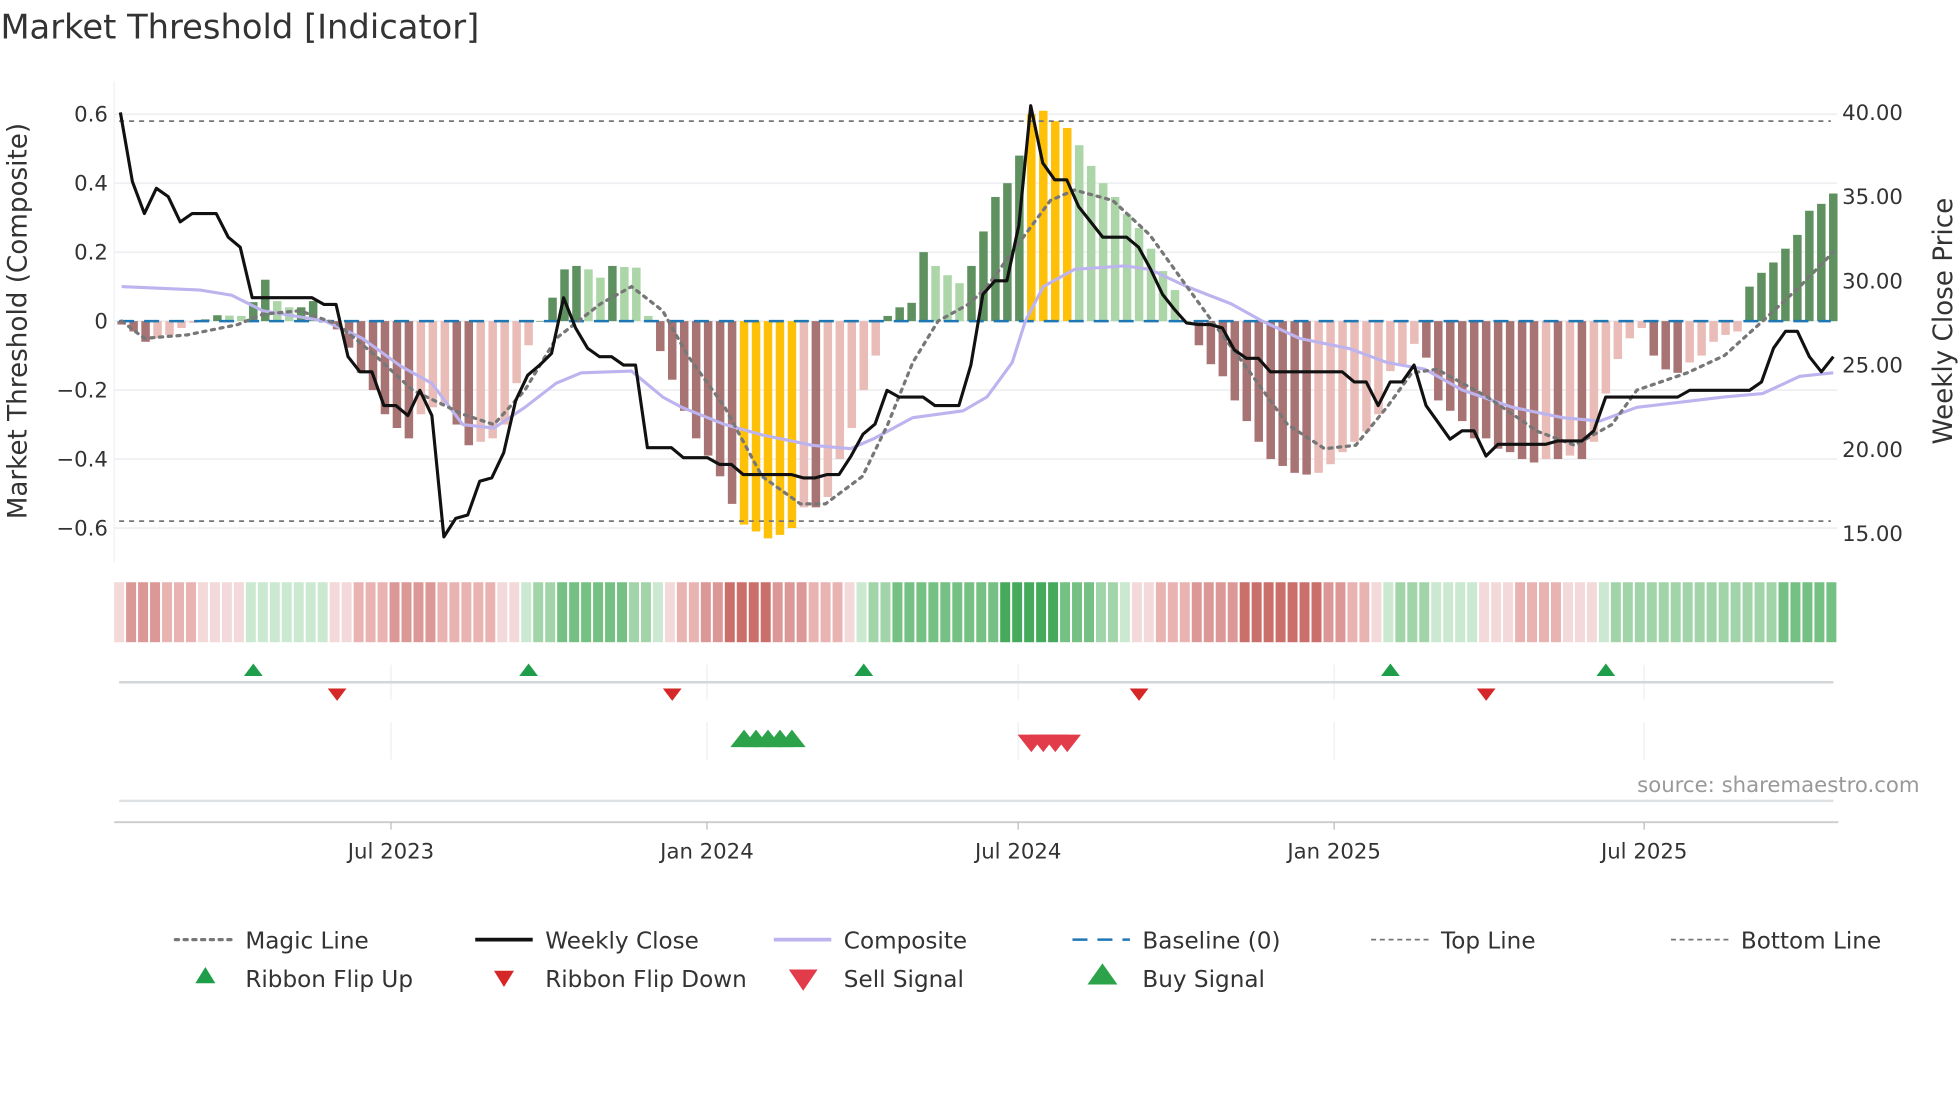  What do you see at coordinates (1102, 974) in the screenshot?
I see `buy-signal-icon` at bounding box center [1102, 974].